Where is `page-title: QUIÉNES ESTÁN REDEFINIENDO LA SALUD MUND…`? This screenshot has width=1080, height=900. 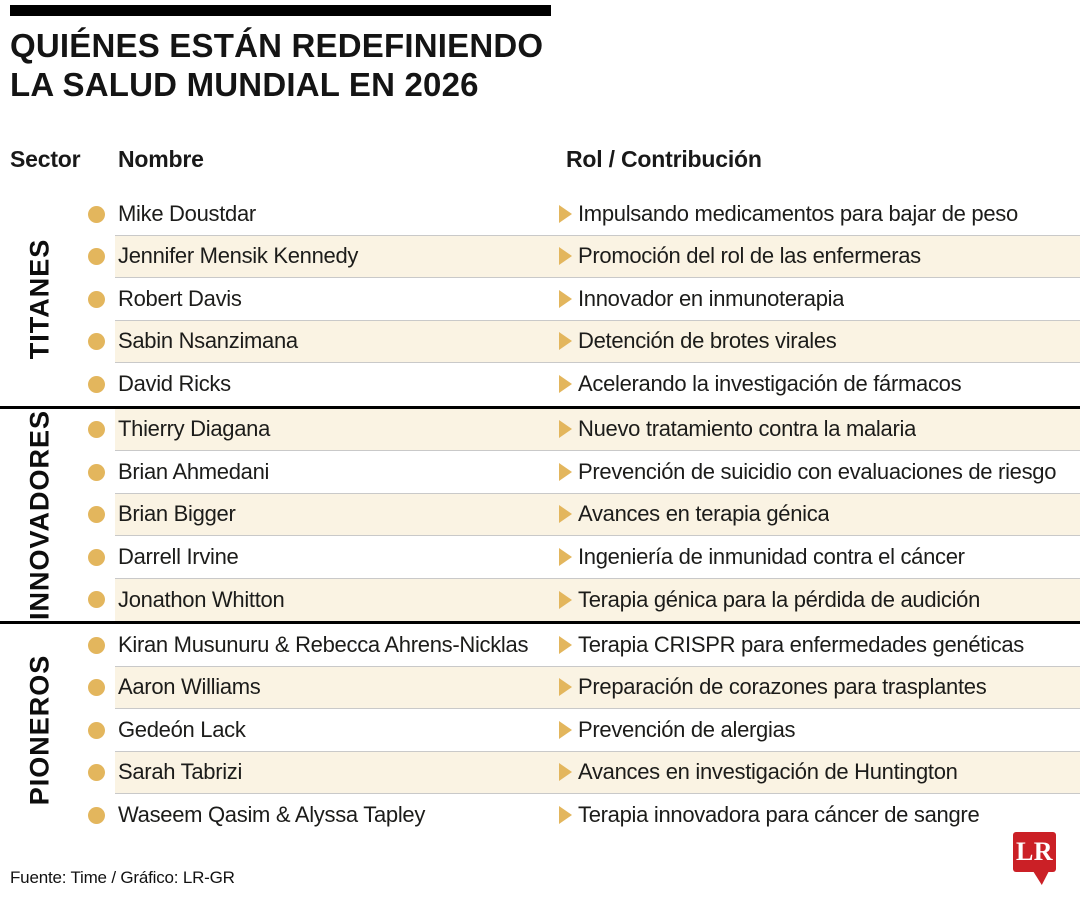 page-title: QUIÉNES ESTÁN REDEFINIENDO LA SALUD MUND… is located at coordinates (276, 65).